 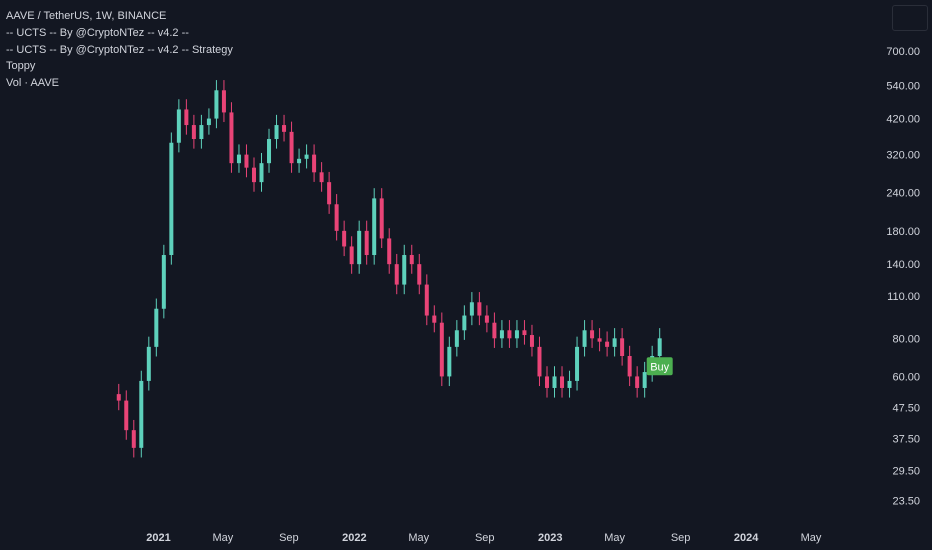 I want to click on y-tick-label: 700.00, so click(x=903, y=52).